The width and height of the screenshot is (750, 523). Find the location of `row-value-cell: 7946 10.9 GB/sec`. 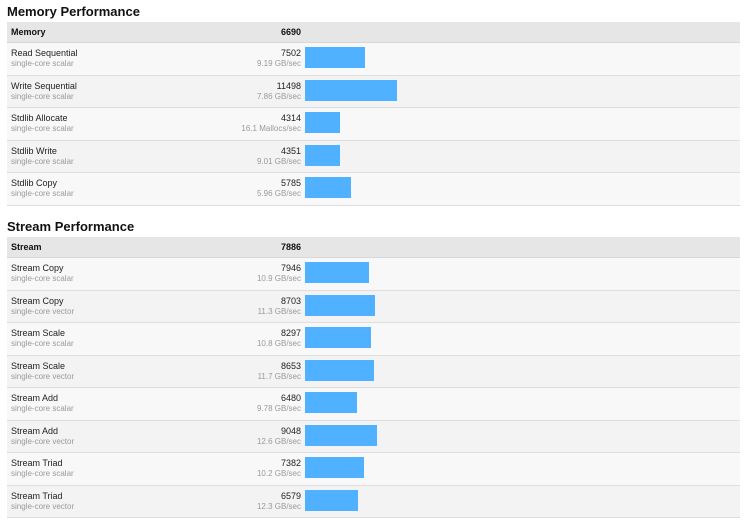

row-value-cell: 7946 10.9 GB/sec is located at coordinates (253, 273).